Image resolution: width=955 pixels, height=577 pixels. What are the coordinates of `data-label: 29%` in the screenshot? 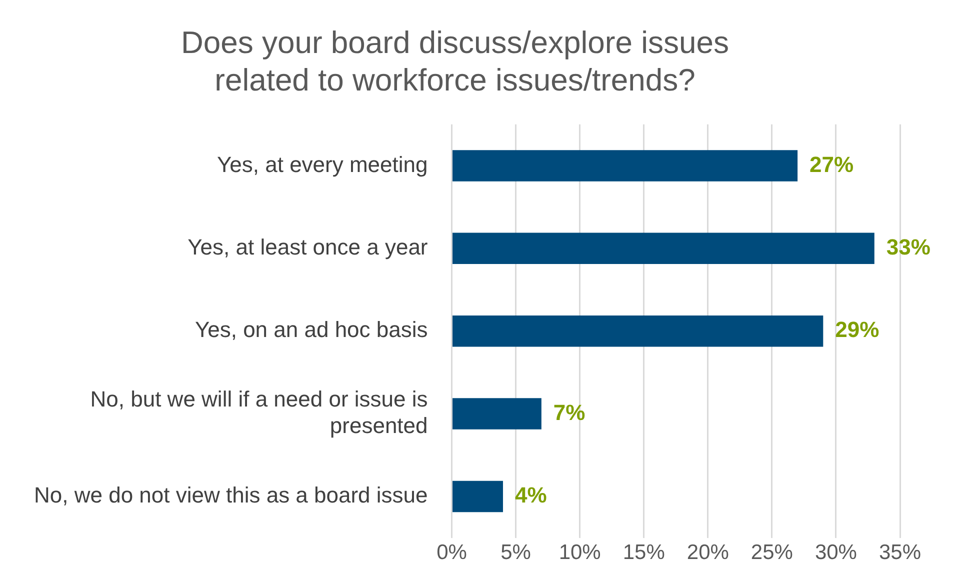 It's located at (857, 329).